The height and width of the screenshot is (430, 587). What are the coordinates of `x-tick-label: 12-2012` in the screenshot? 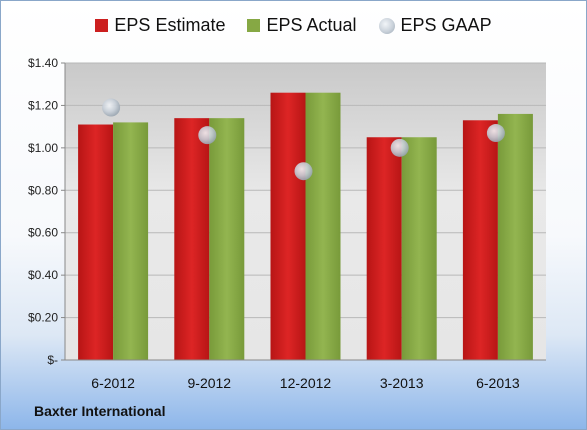 It's located at (306, 383).